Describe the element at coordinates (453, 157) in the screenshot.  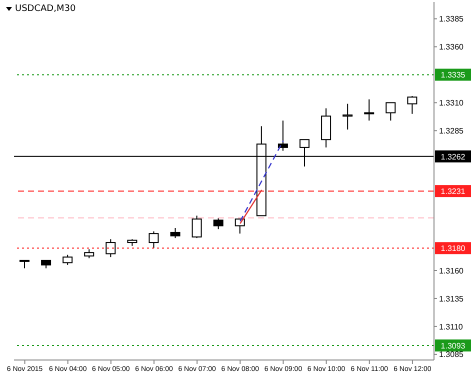
I see `ref-line-label: 1.3262` at that location.